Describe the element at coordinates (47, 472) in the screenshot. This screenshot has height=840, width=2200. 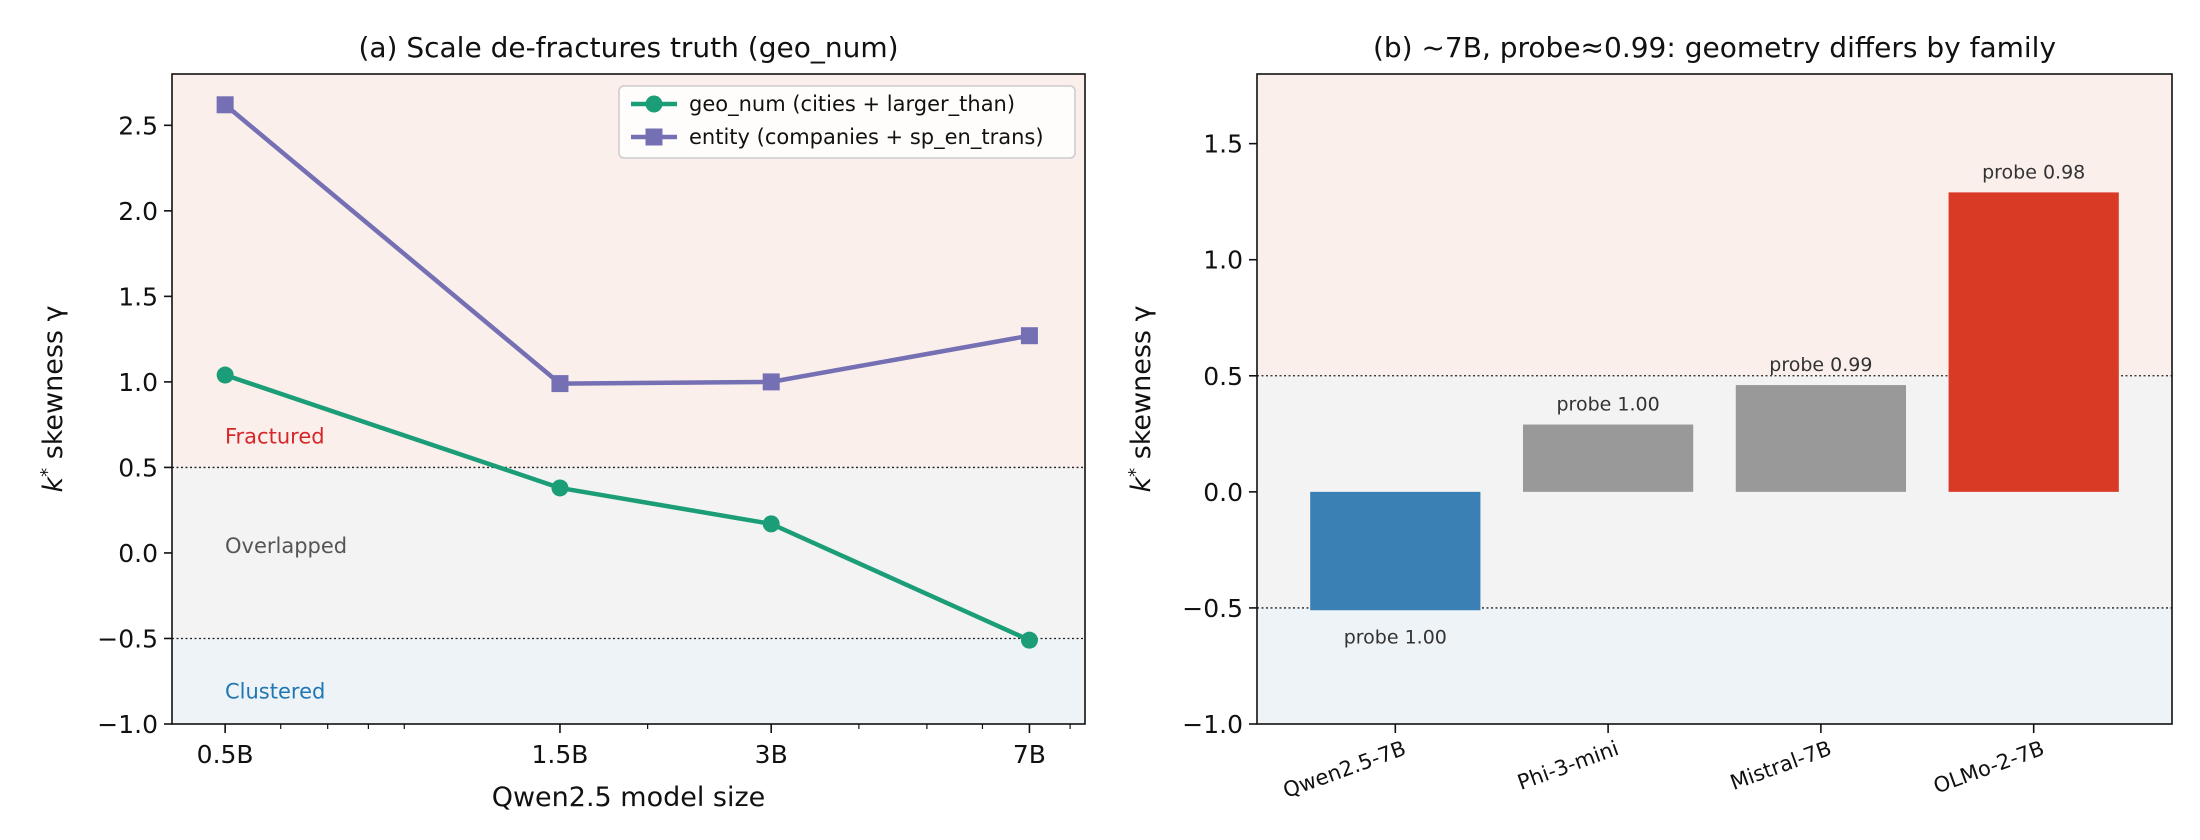
I see `panel-a-y-label-star: *` at that location.